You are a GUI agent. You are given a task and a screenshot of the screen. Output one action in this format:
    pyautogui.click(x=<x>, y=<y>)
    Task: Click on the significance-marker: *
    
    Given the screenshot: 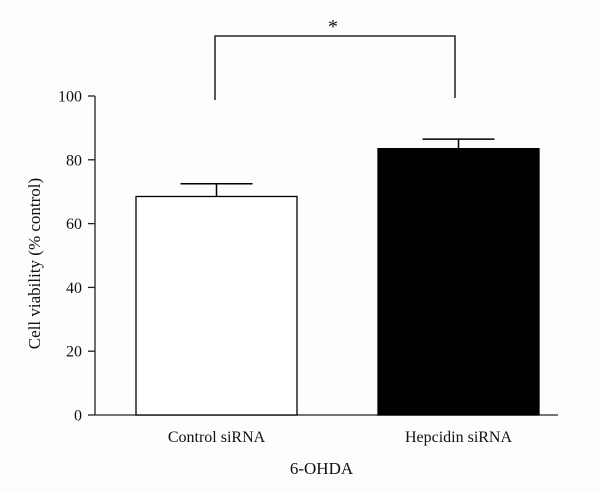 What is the action you would take?
    pyautogui.click(x=333, y=27)
    